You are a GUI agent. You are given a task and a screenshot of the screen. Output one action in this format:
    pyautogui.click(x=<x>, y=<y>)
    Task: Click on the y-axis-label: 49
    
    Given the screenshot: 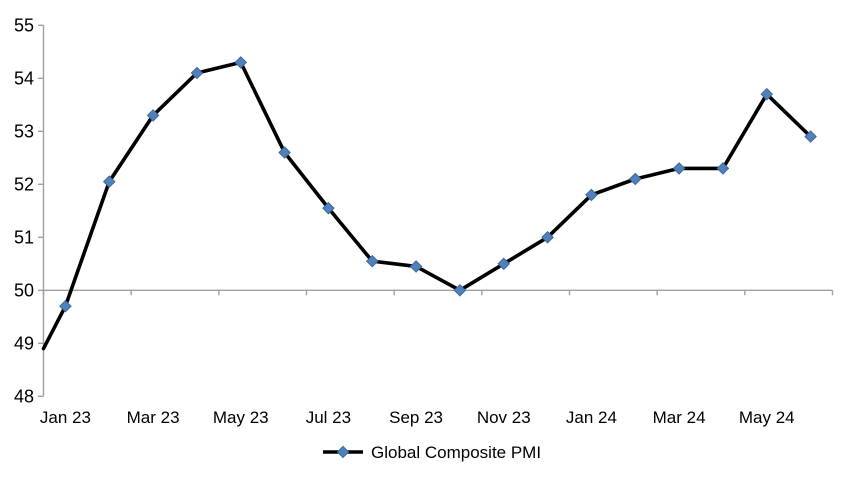 What is the action you would take?
    pyautogui.click(x=24, y=344)
    